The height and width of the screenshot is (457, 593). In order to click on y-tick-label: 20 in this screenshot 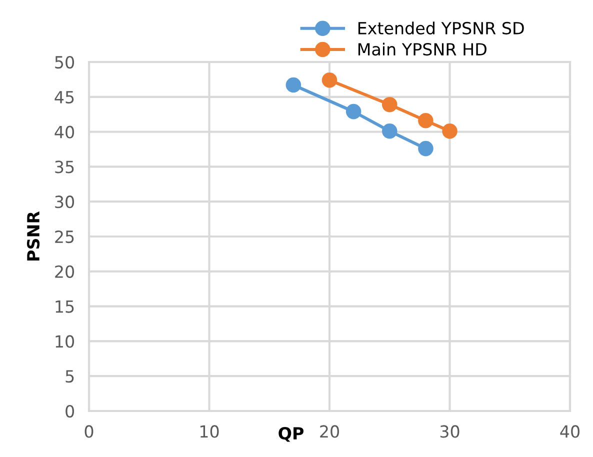, I will do `click(64, 271)`.